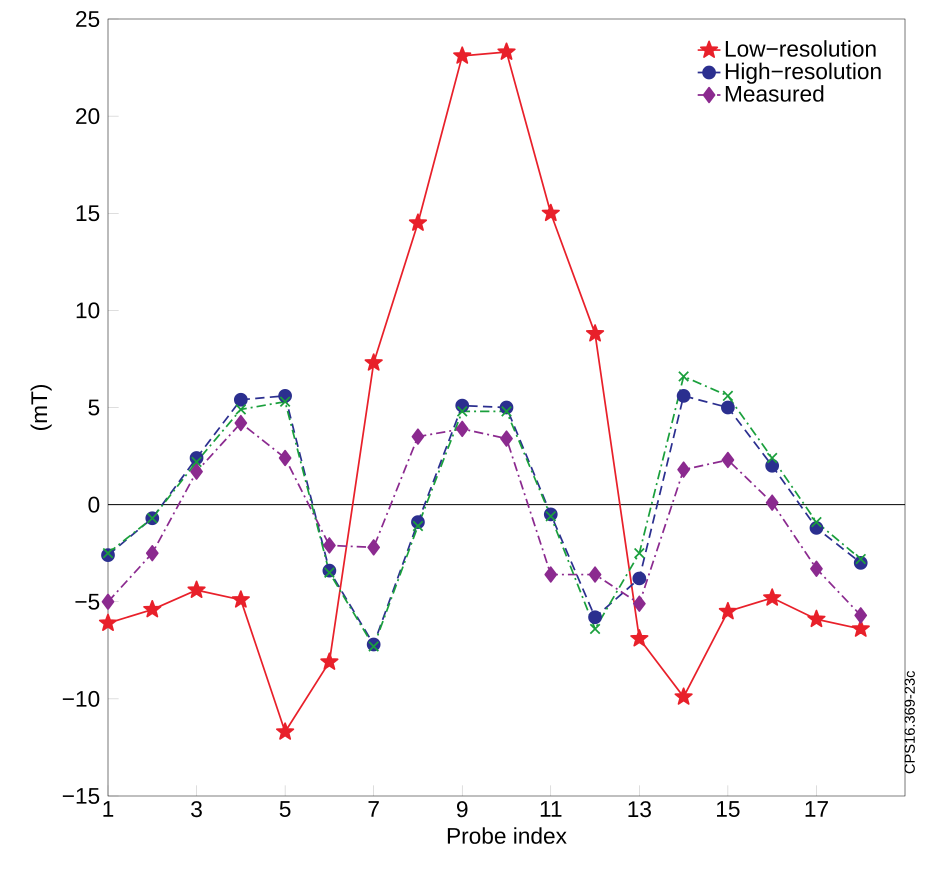 The height and width of the screenshot is (869, 926). I want to click on y-tick-label: 25, so click(88, 19).